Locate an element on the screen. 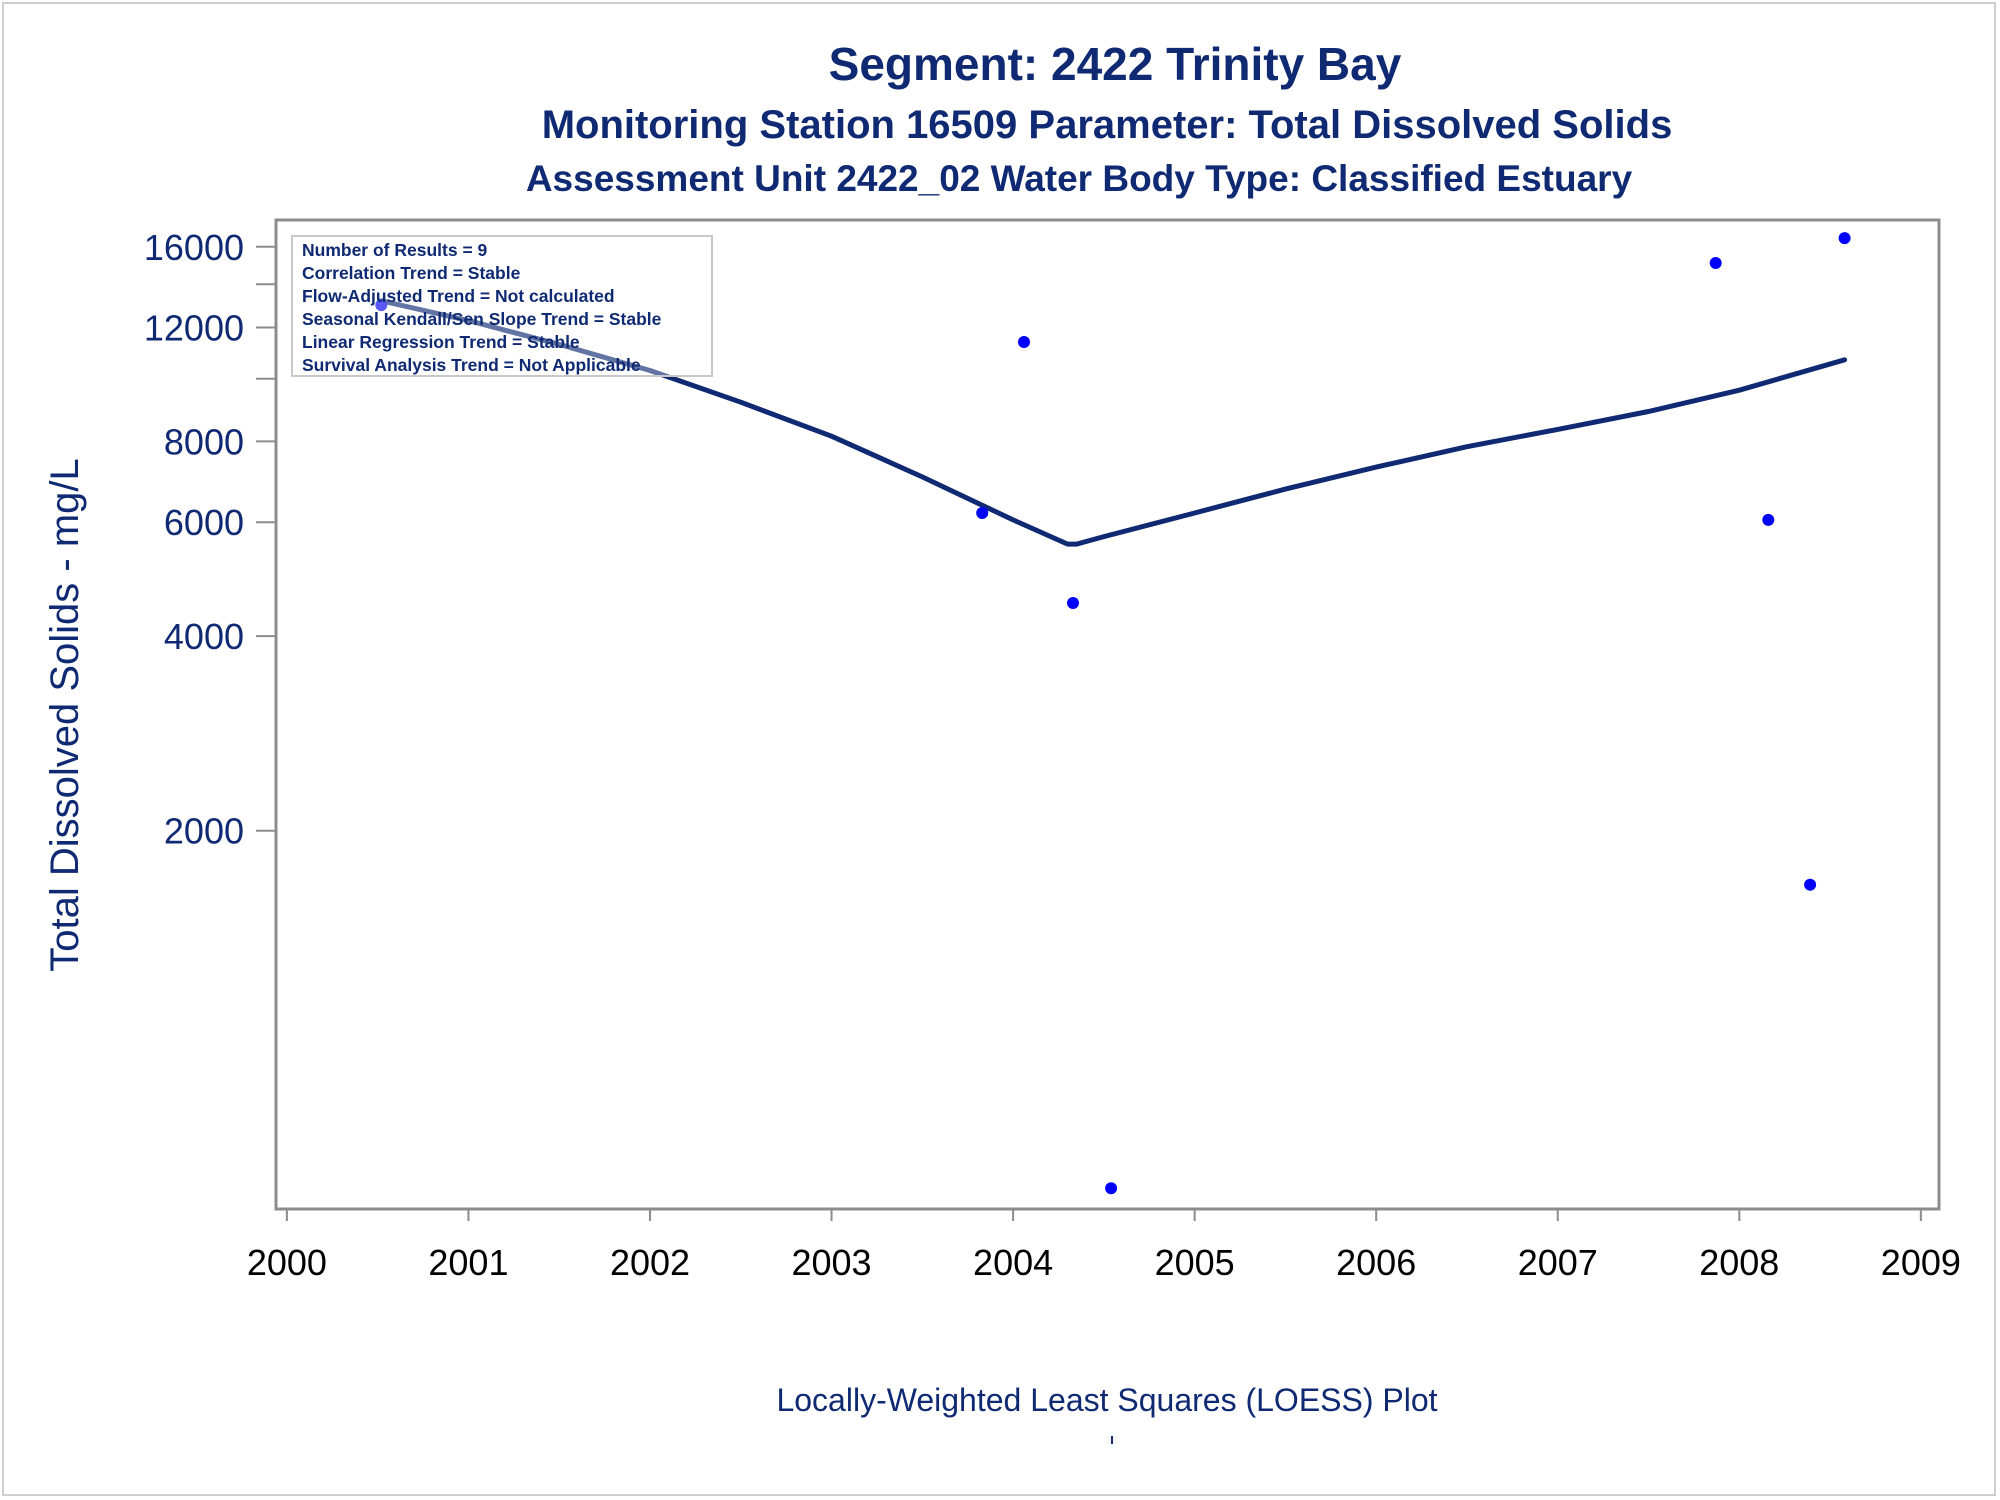 This screenshot has width=2000, height=1500. x-axis: 2000 2001 2002 2003 2004 2005 2006 2007 2008 2009 is located at coordinates (1104, 1246).